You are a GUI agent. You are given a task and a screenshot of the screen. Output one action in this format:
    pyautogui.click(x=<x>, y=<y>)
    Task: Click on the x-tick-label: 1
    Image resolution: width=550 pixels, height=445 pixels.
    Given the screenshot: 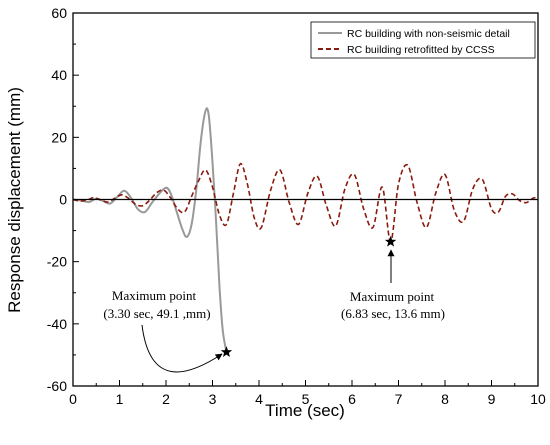 What is the action you would take?
    pyautogui.click(x=120, y=399)
    